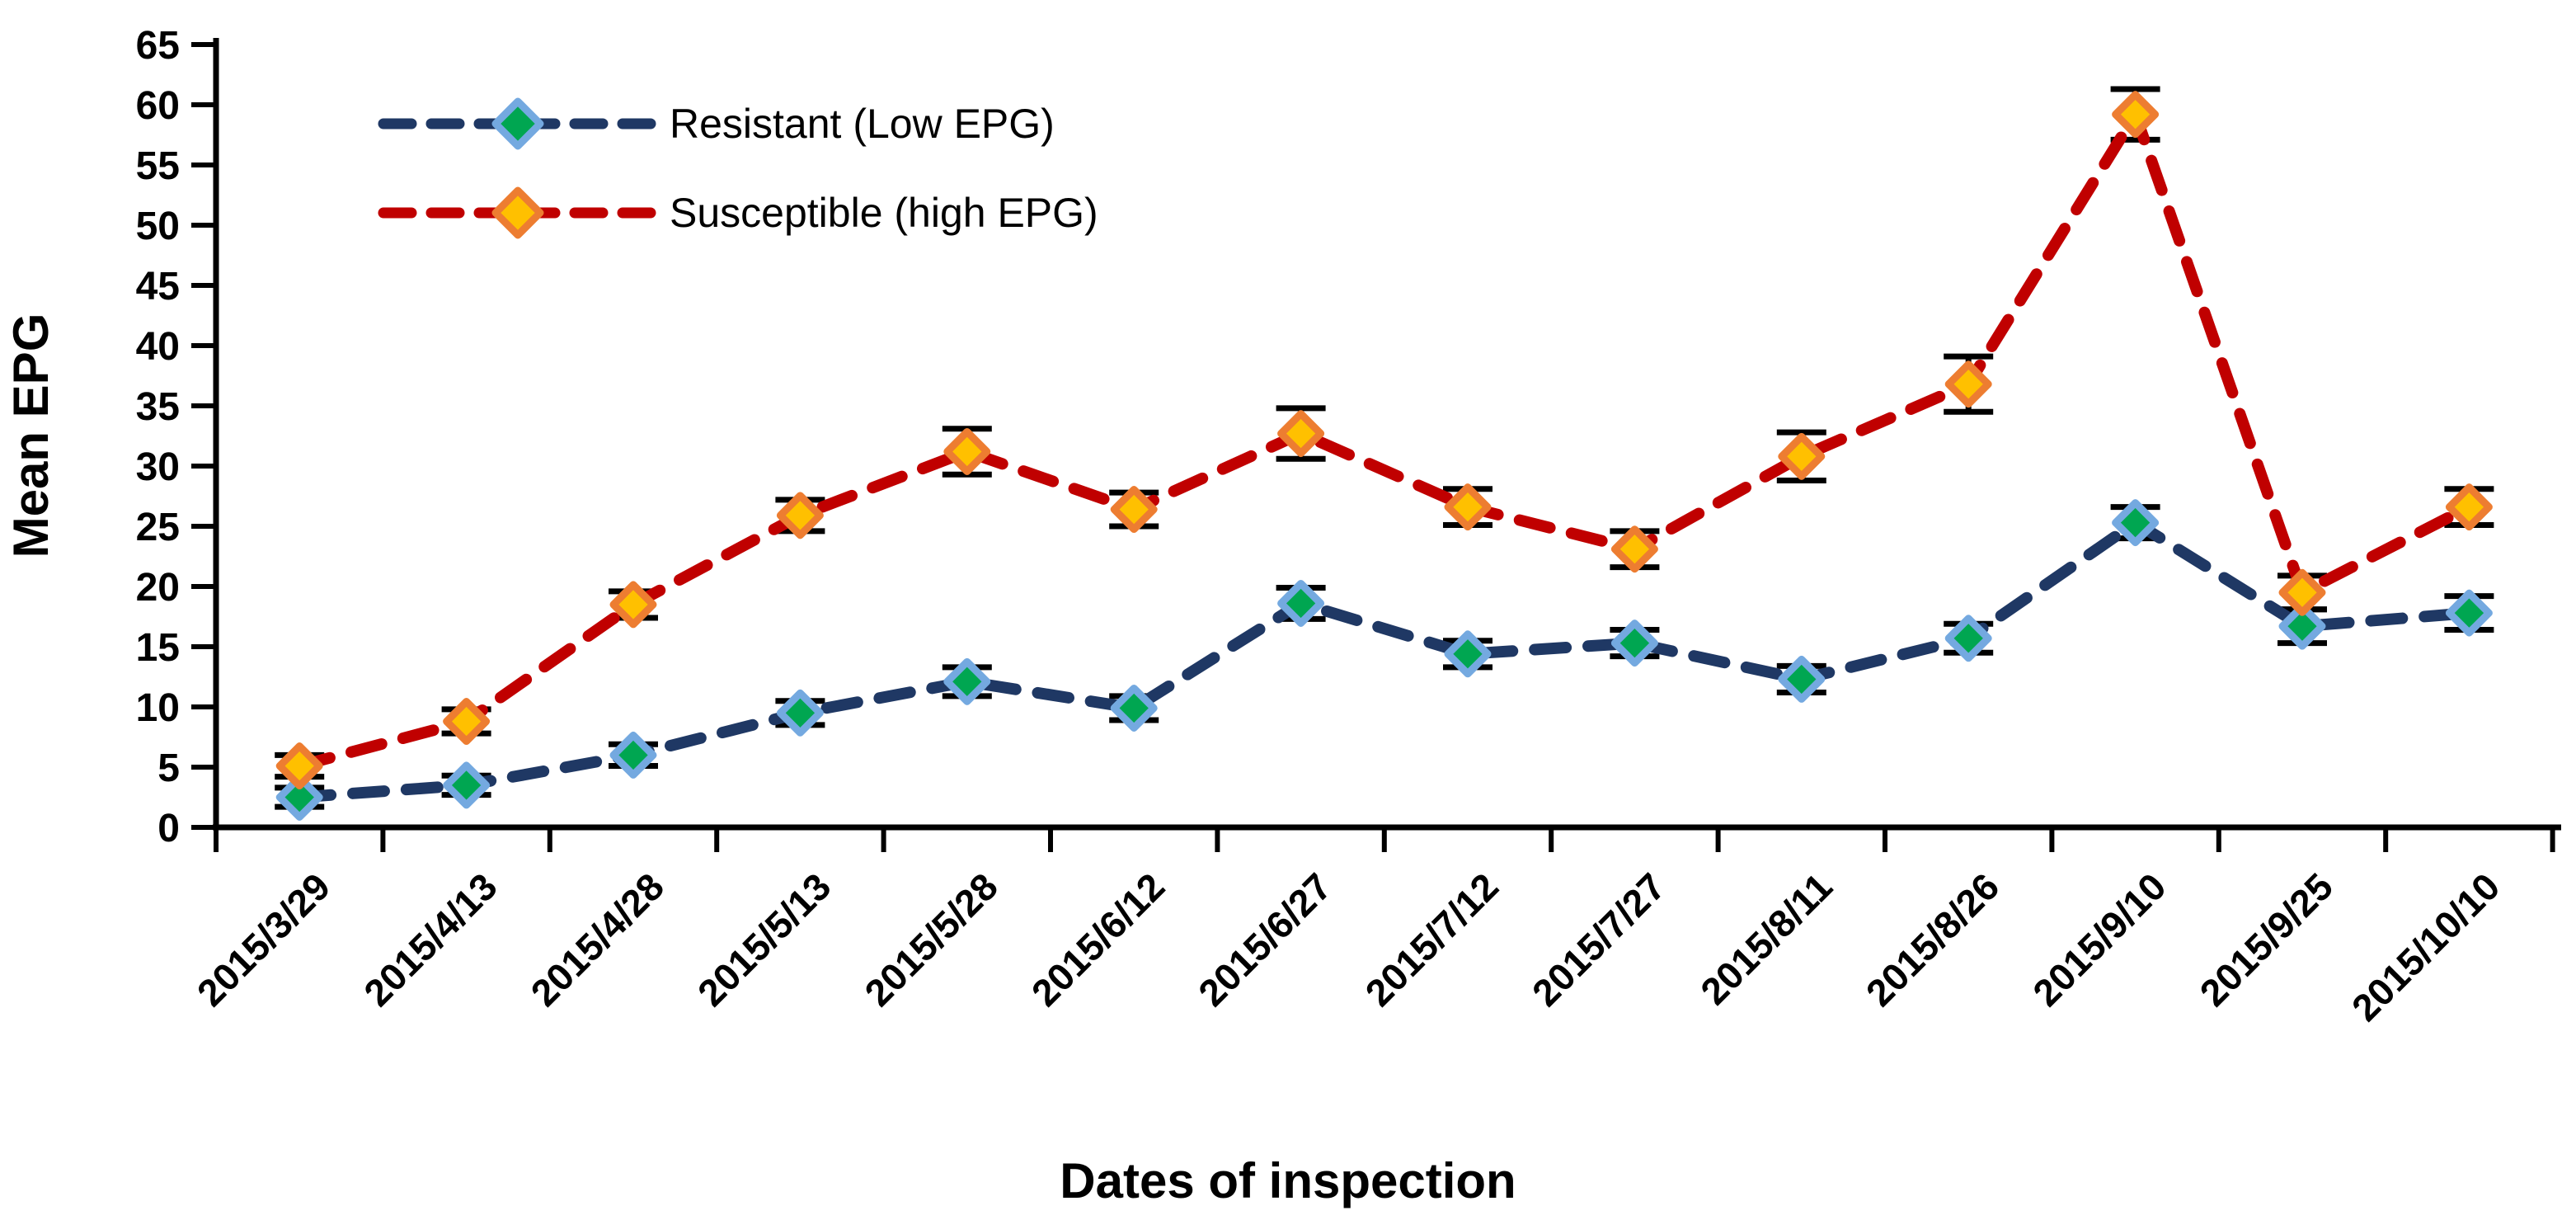 The image size is (2576, 1220). What do you see at coordinates (158, 106) in the screenshot?
I see `y-tick-label: 60` at bounding box center [158, 106].